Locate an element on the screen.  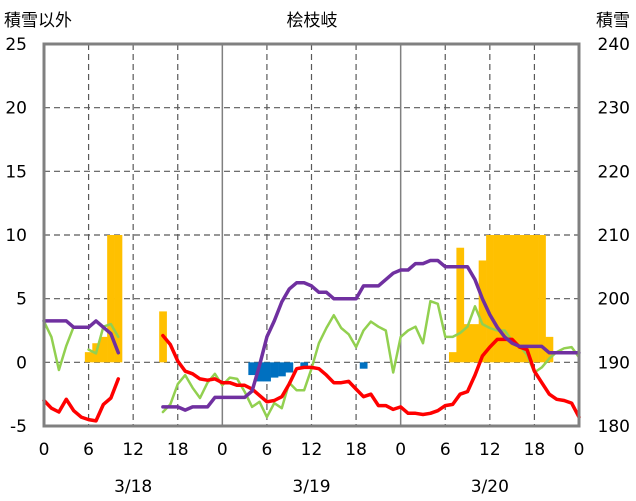
right-y-ticks: 240 230 220 210 200 190 180 is located at coordinates (614, 236).